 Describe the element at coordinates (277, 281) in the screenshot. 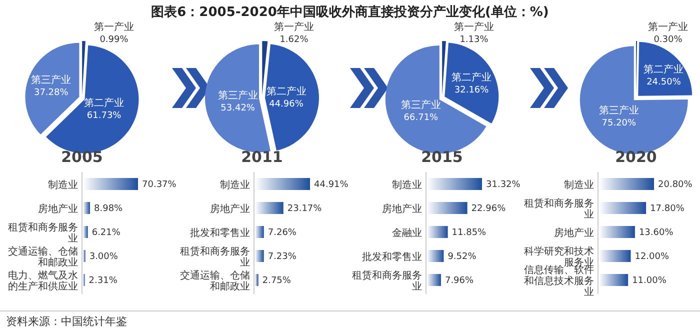

I see `data-label: 2.75%` at that location.